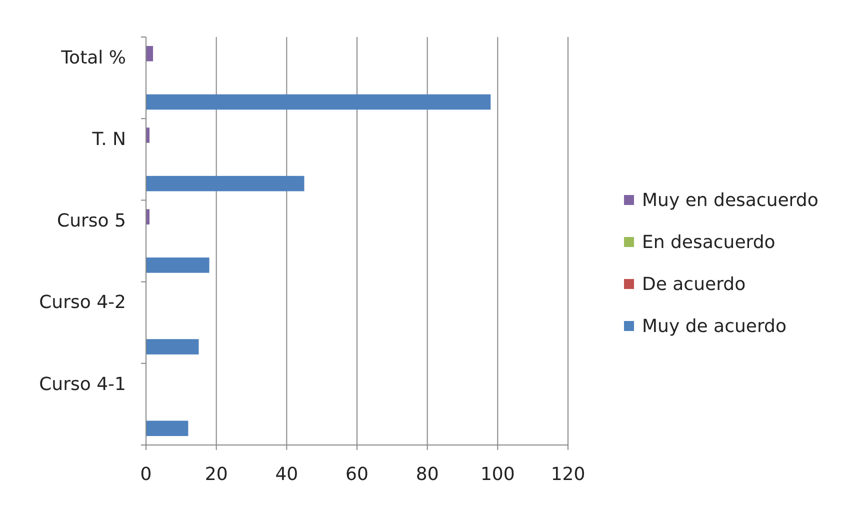 This screenshot has width=844, height=515. Describe the element at coordinates (91, 221) in the screenshot. I see `y-tick-label: Curso 5` at that location.